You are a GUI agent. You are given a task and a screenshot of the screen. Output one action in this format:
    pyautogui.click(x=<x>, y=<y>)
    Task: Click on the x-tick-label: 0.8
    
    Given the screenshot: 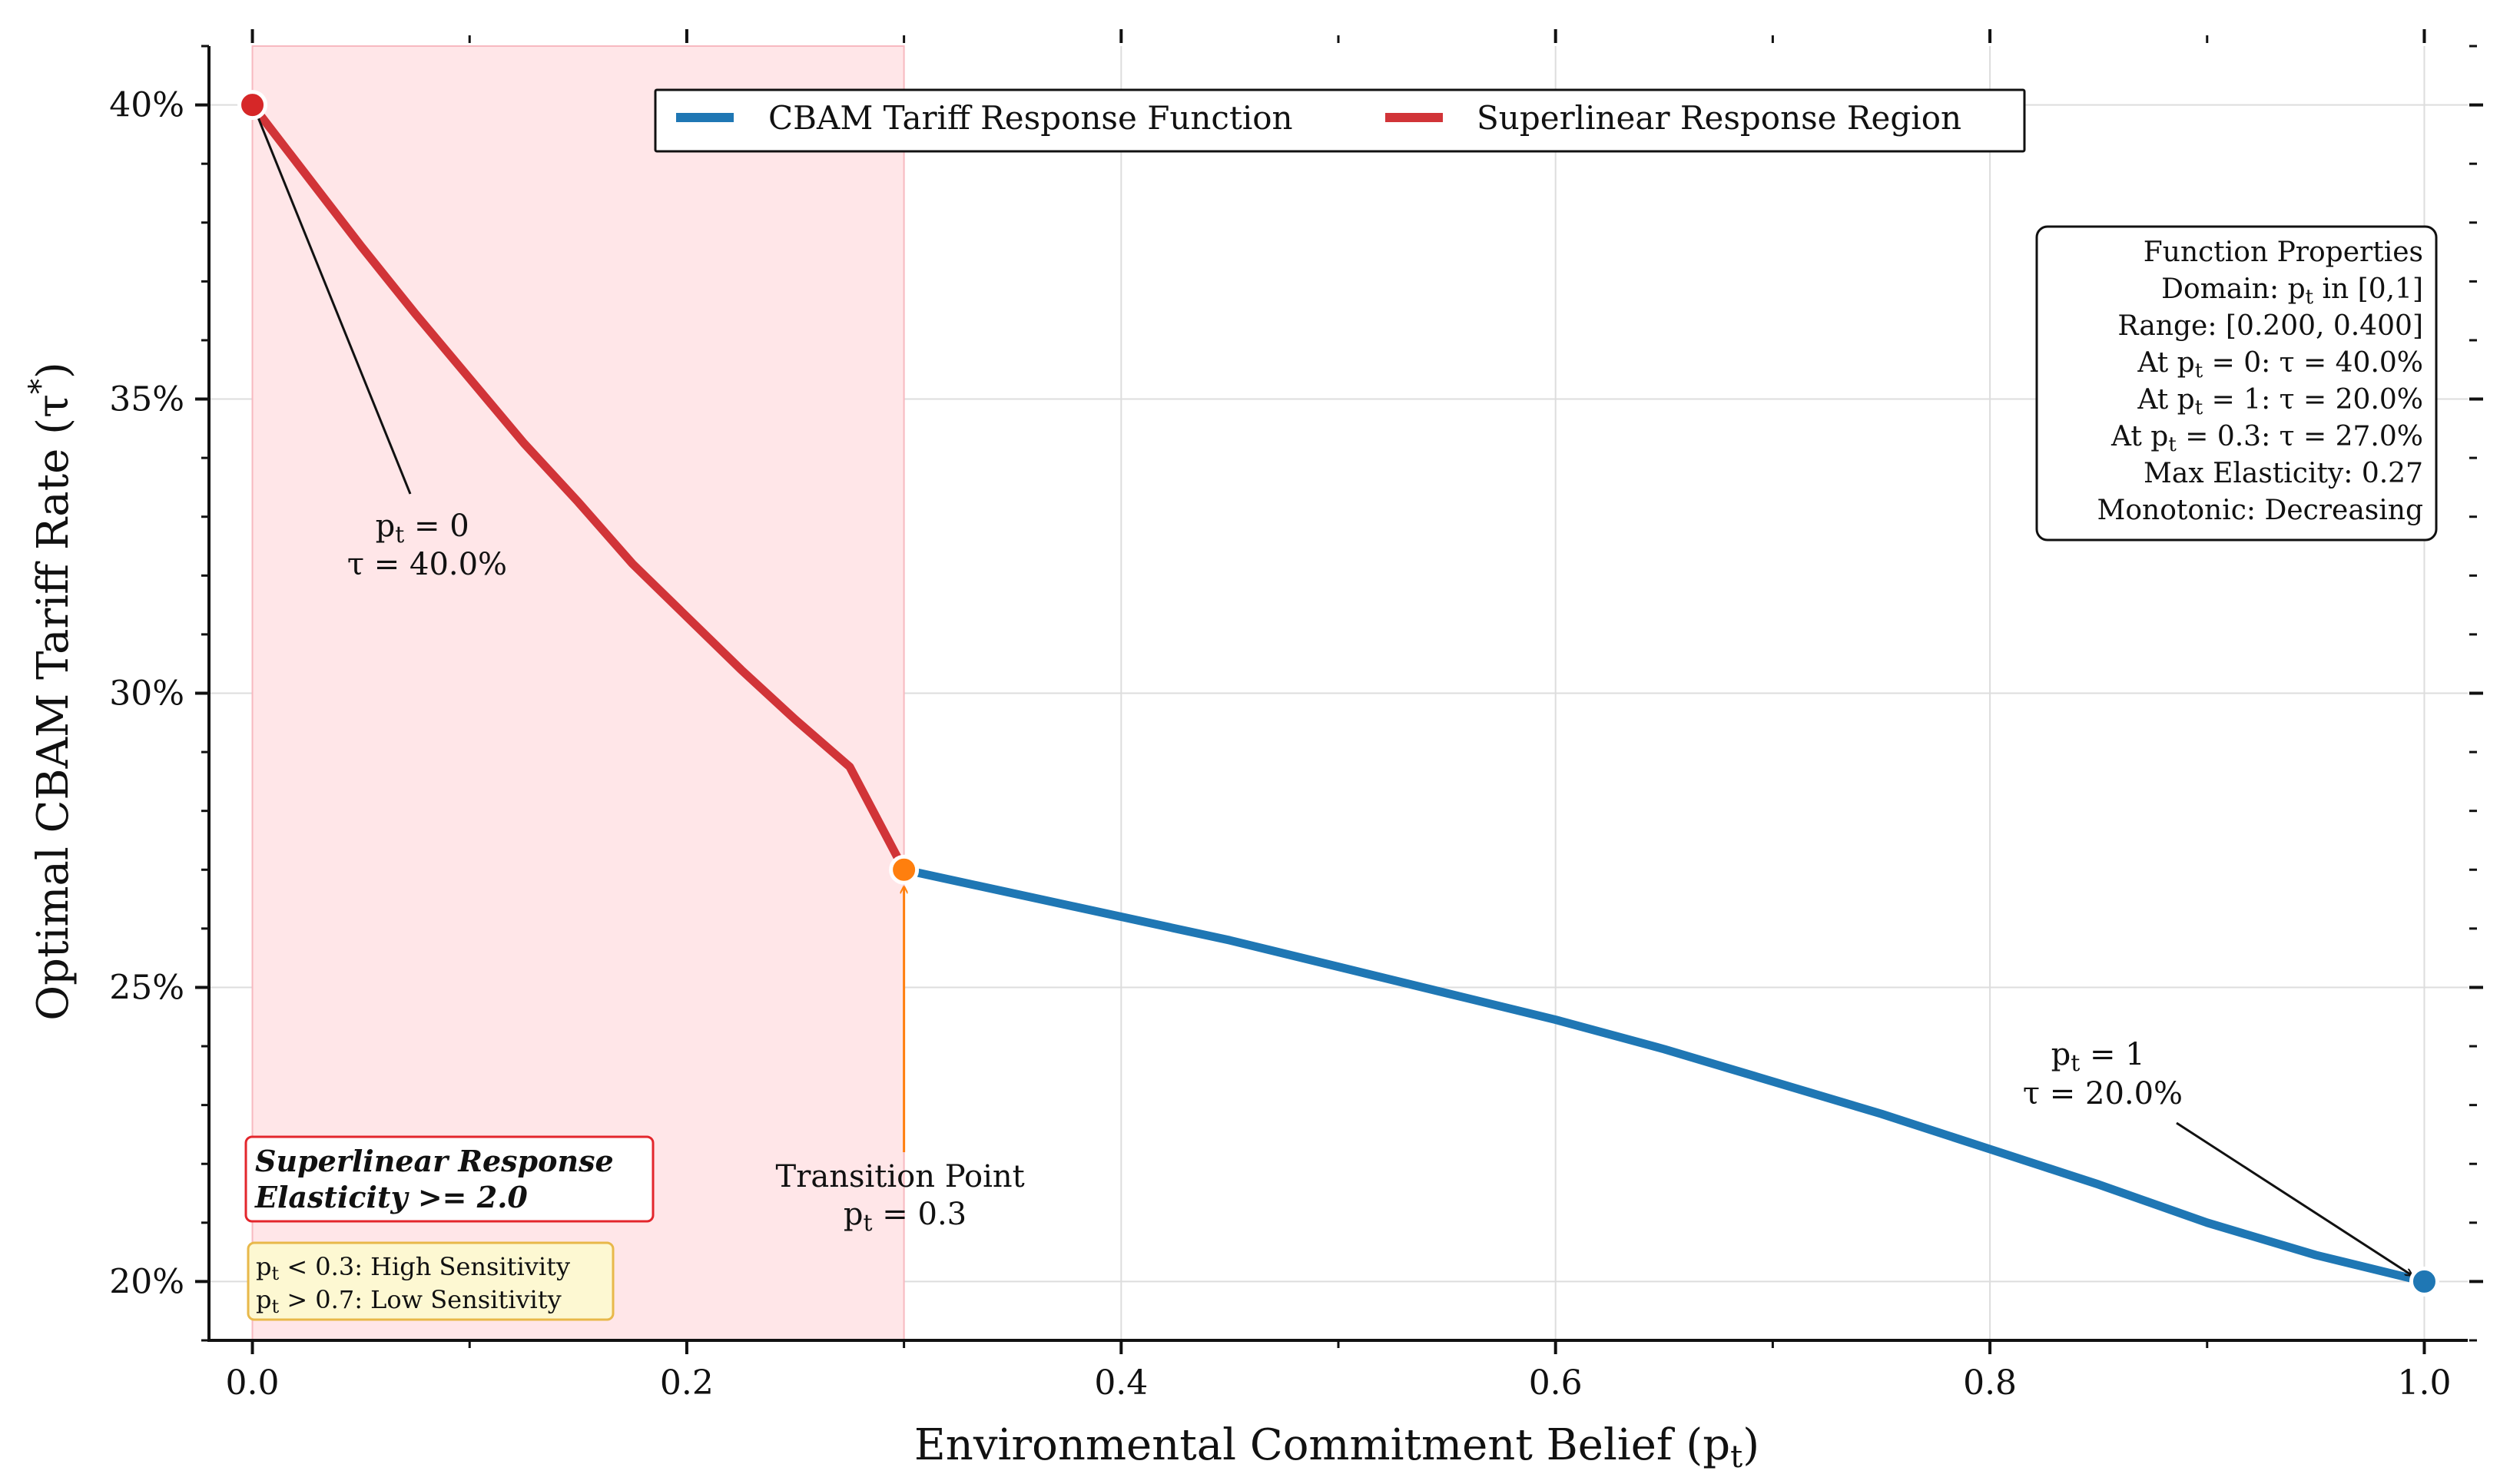 What is the action you would take?
    pyautogui.click(x=1990, y=1383)
    